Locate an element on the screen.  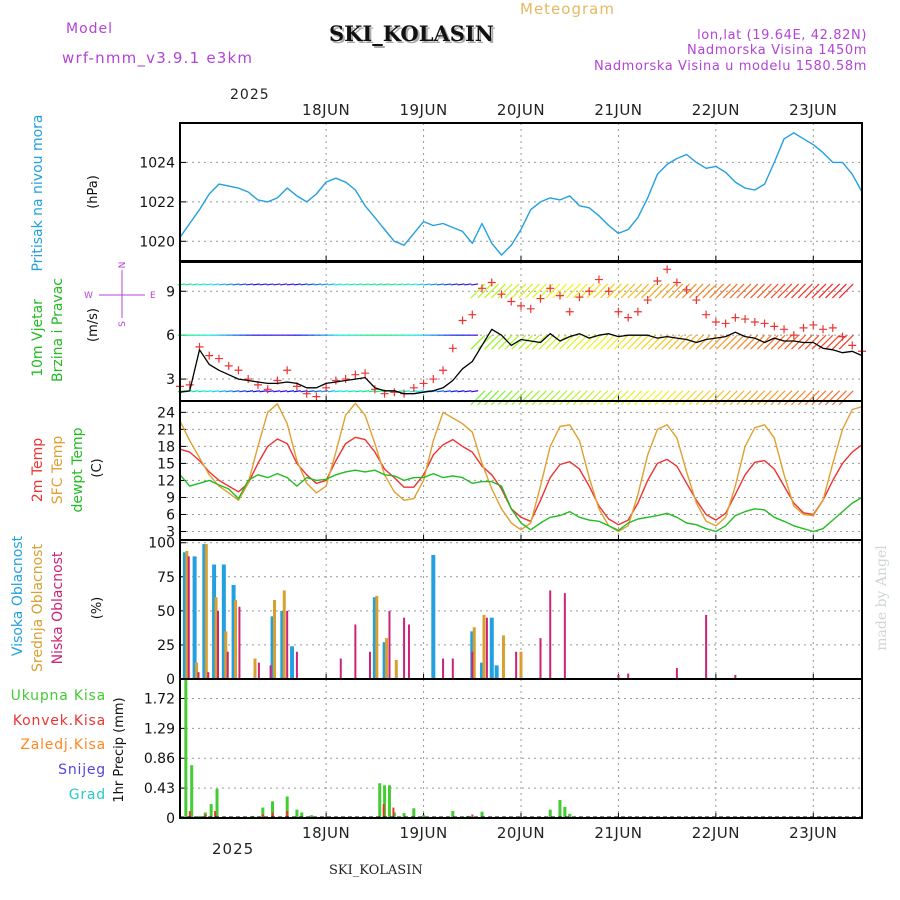
bottom-day-labels: 18JUN 19JUN 20JUN 21JUN 22JUN 23JUN is located at coordinates (569, 833).